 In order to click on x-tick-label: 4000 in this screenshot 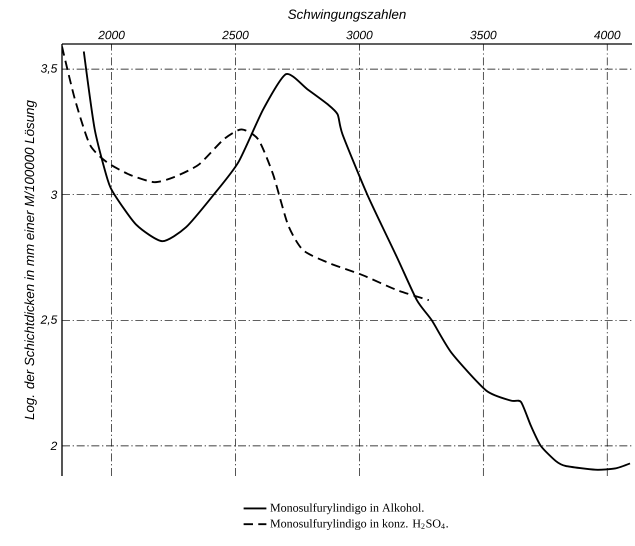, I will do `click(607, 35)`.